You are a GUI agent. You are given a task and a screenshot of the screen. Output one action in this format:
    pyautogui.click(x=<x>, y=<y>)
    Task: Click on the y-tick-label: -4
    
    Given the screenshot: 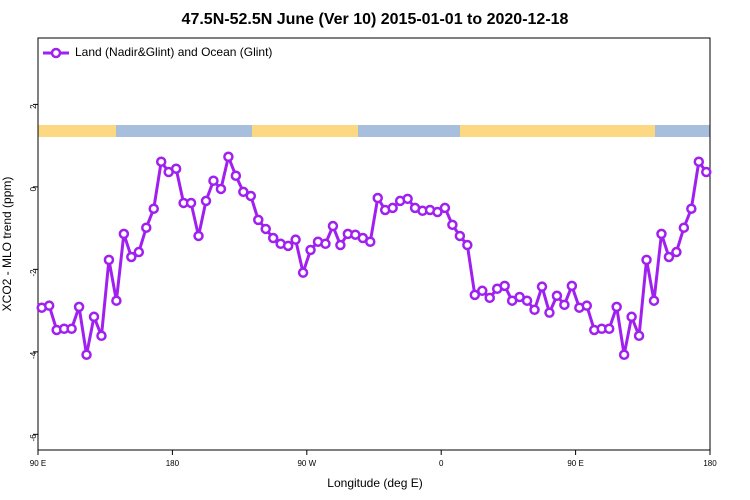 What is the action you would take?
    pyautogui.click(x=33, y=355)
    